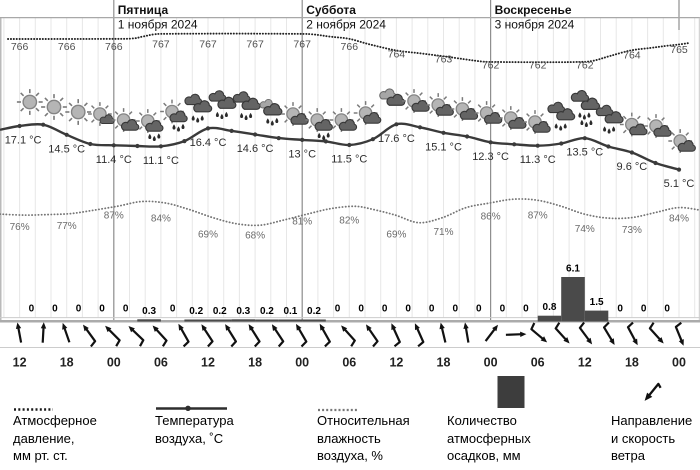  Describe the element at coordinates (632, 167) in the screenshot. I see `svg-text: 9.6 °C` at that location.